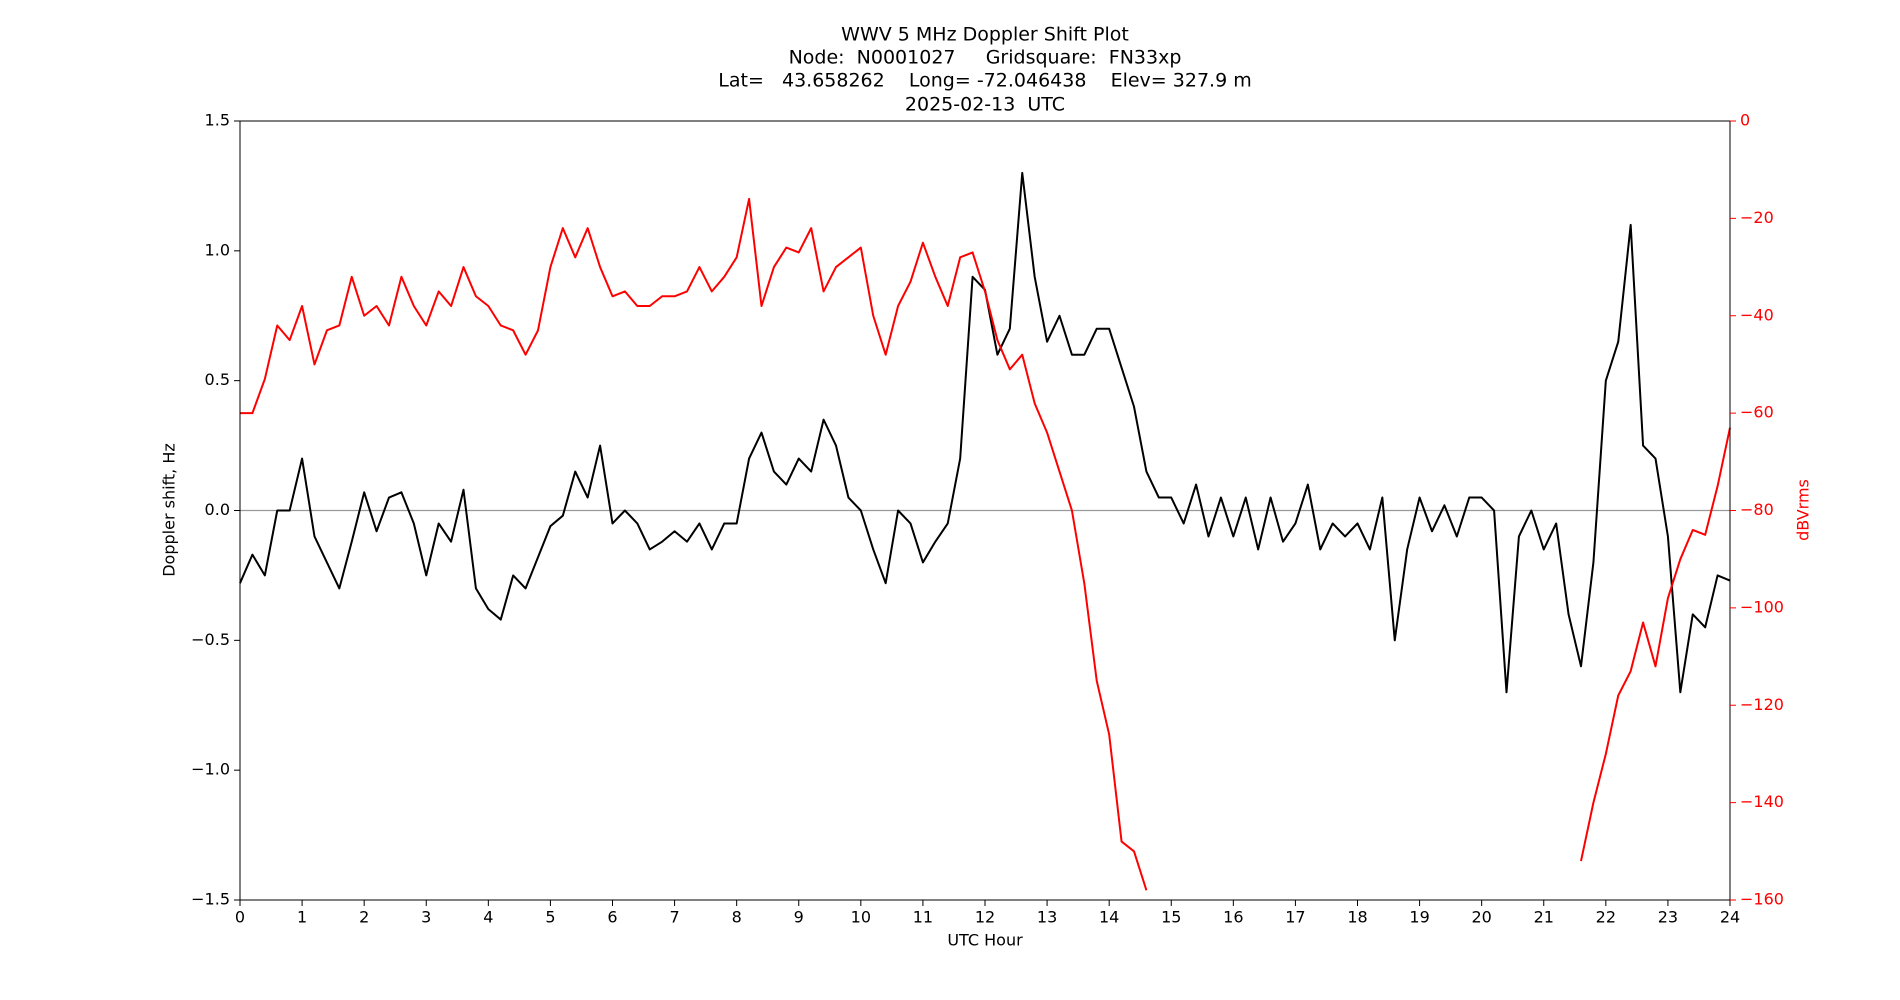 The width and height of the screenshot is (1900, 1000). I want to click on x-tick-label: 21, so click(1544, 917).